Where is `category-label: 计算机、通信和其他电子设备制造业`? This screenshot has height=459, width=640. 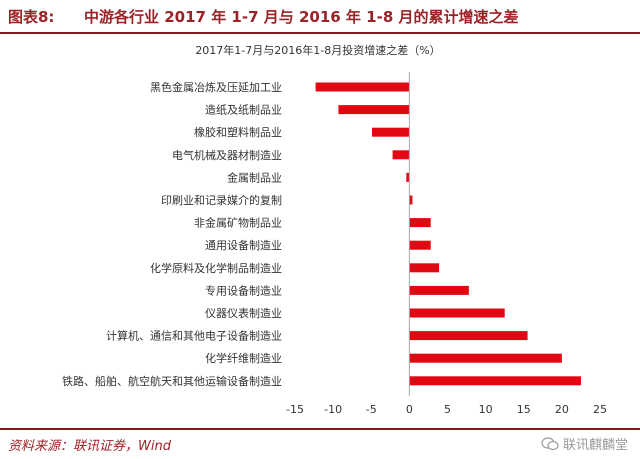 category-label: 计算机、通信和其他电子设备制造业 is located at coordinates (194, 336).